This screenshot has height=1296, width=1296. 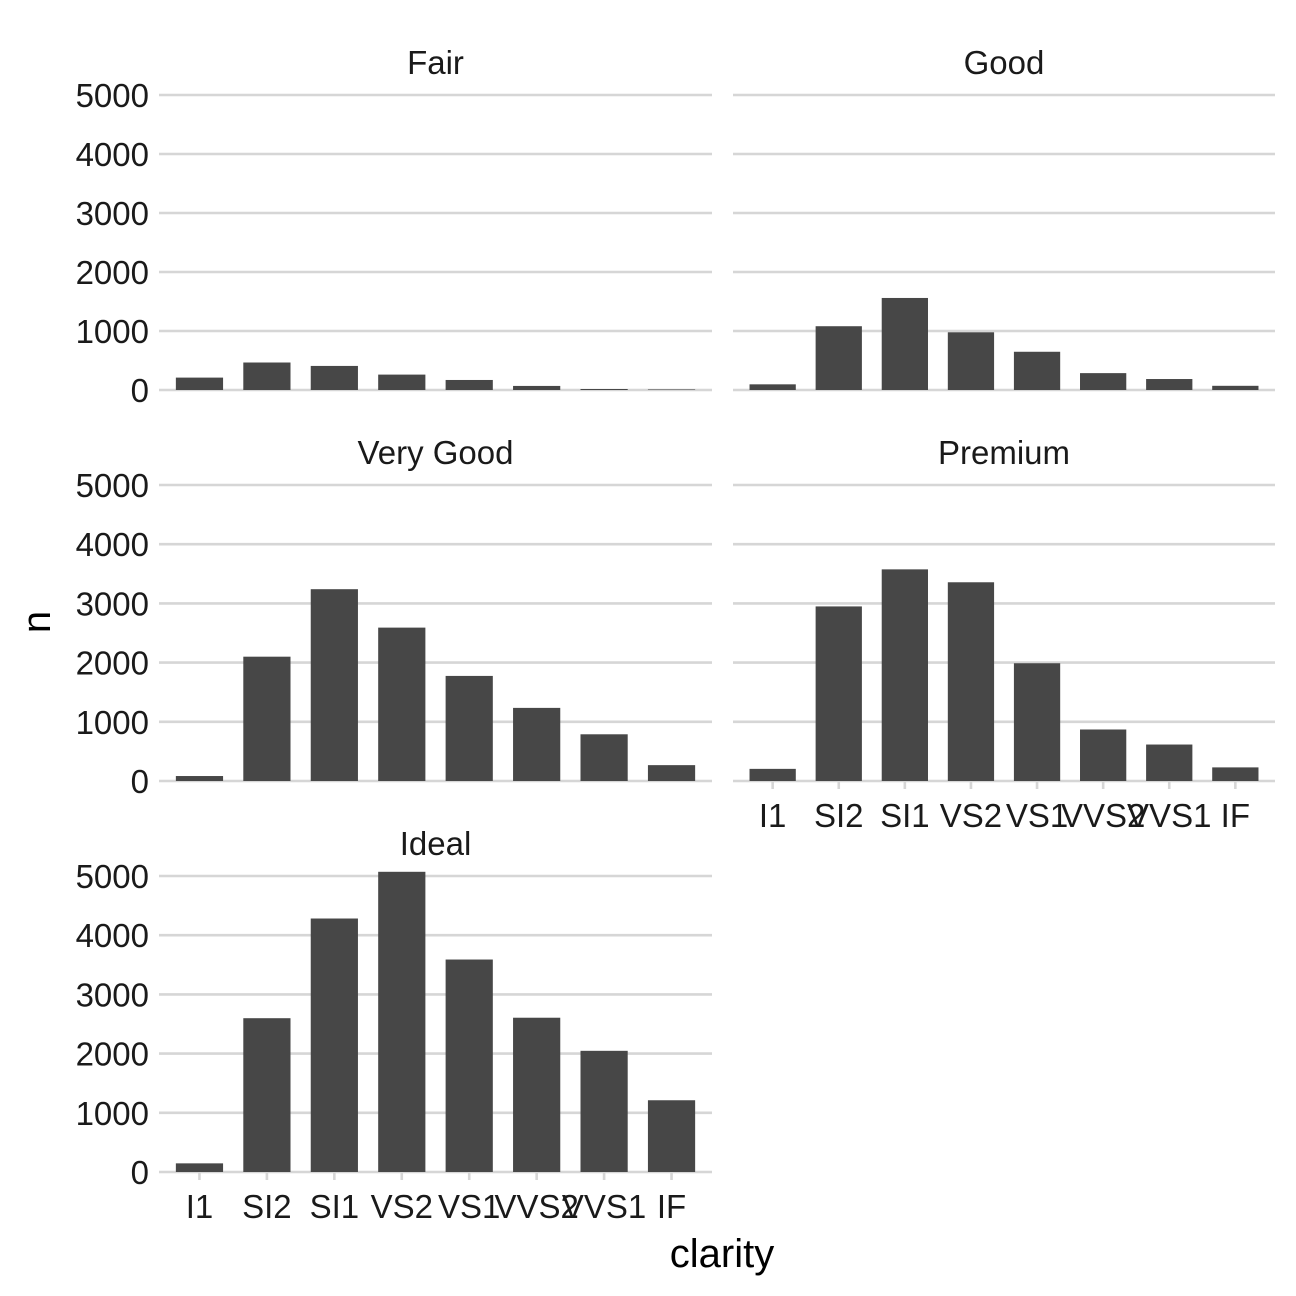 What do you see at coordinates (436, 452) in the screenshot?
I see `facet-strip-label: Very Good` at bounding box center [436, 452].